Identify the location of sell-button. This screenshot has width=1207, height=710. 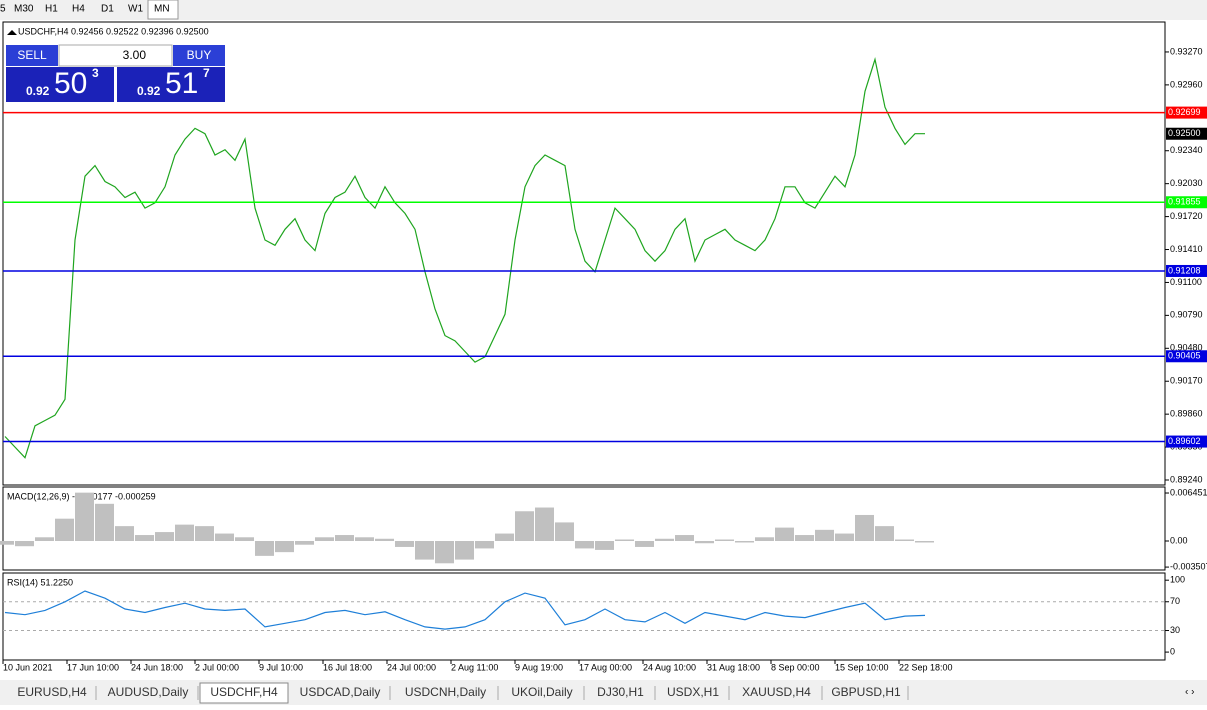
(32, 55).